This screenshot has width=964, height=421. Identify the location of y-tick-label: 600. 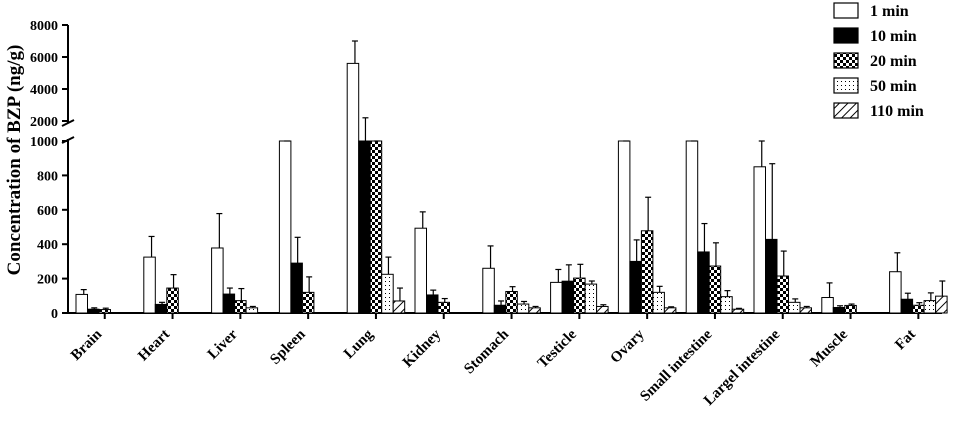
(47, 211).